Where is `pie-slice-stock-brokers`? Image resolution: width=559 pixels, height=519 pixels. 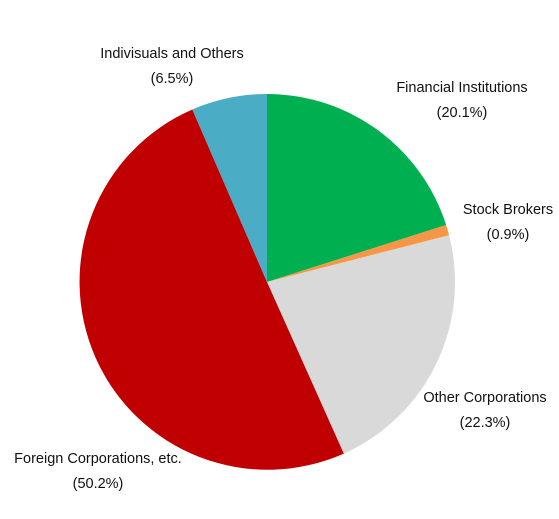 pie-slice-stock-brokers is located at coordinates (358, 253).